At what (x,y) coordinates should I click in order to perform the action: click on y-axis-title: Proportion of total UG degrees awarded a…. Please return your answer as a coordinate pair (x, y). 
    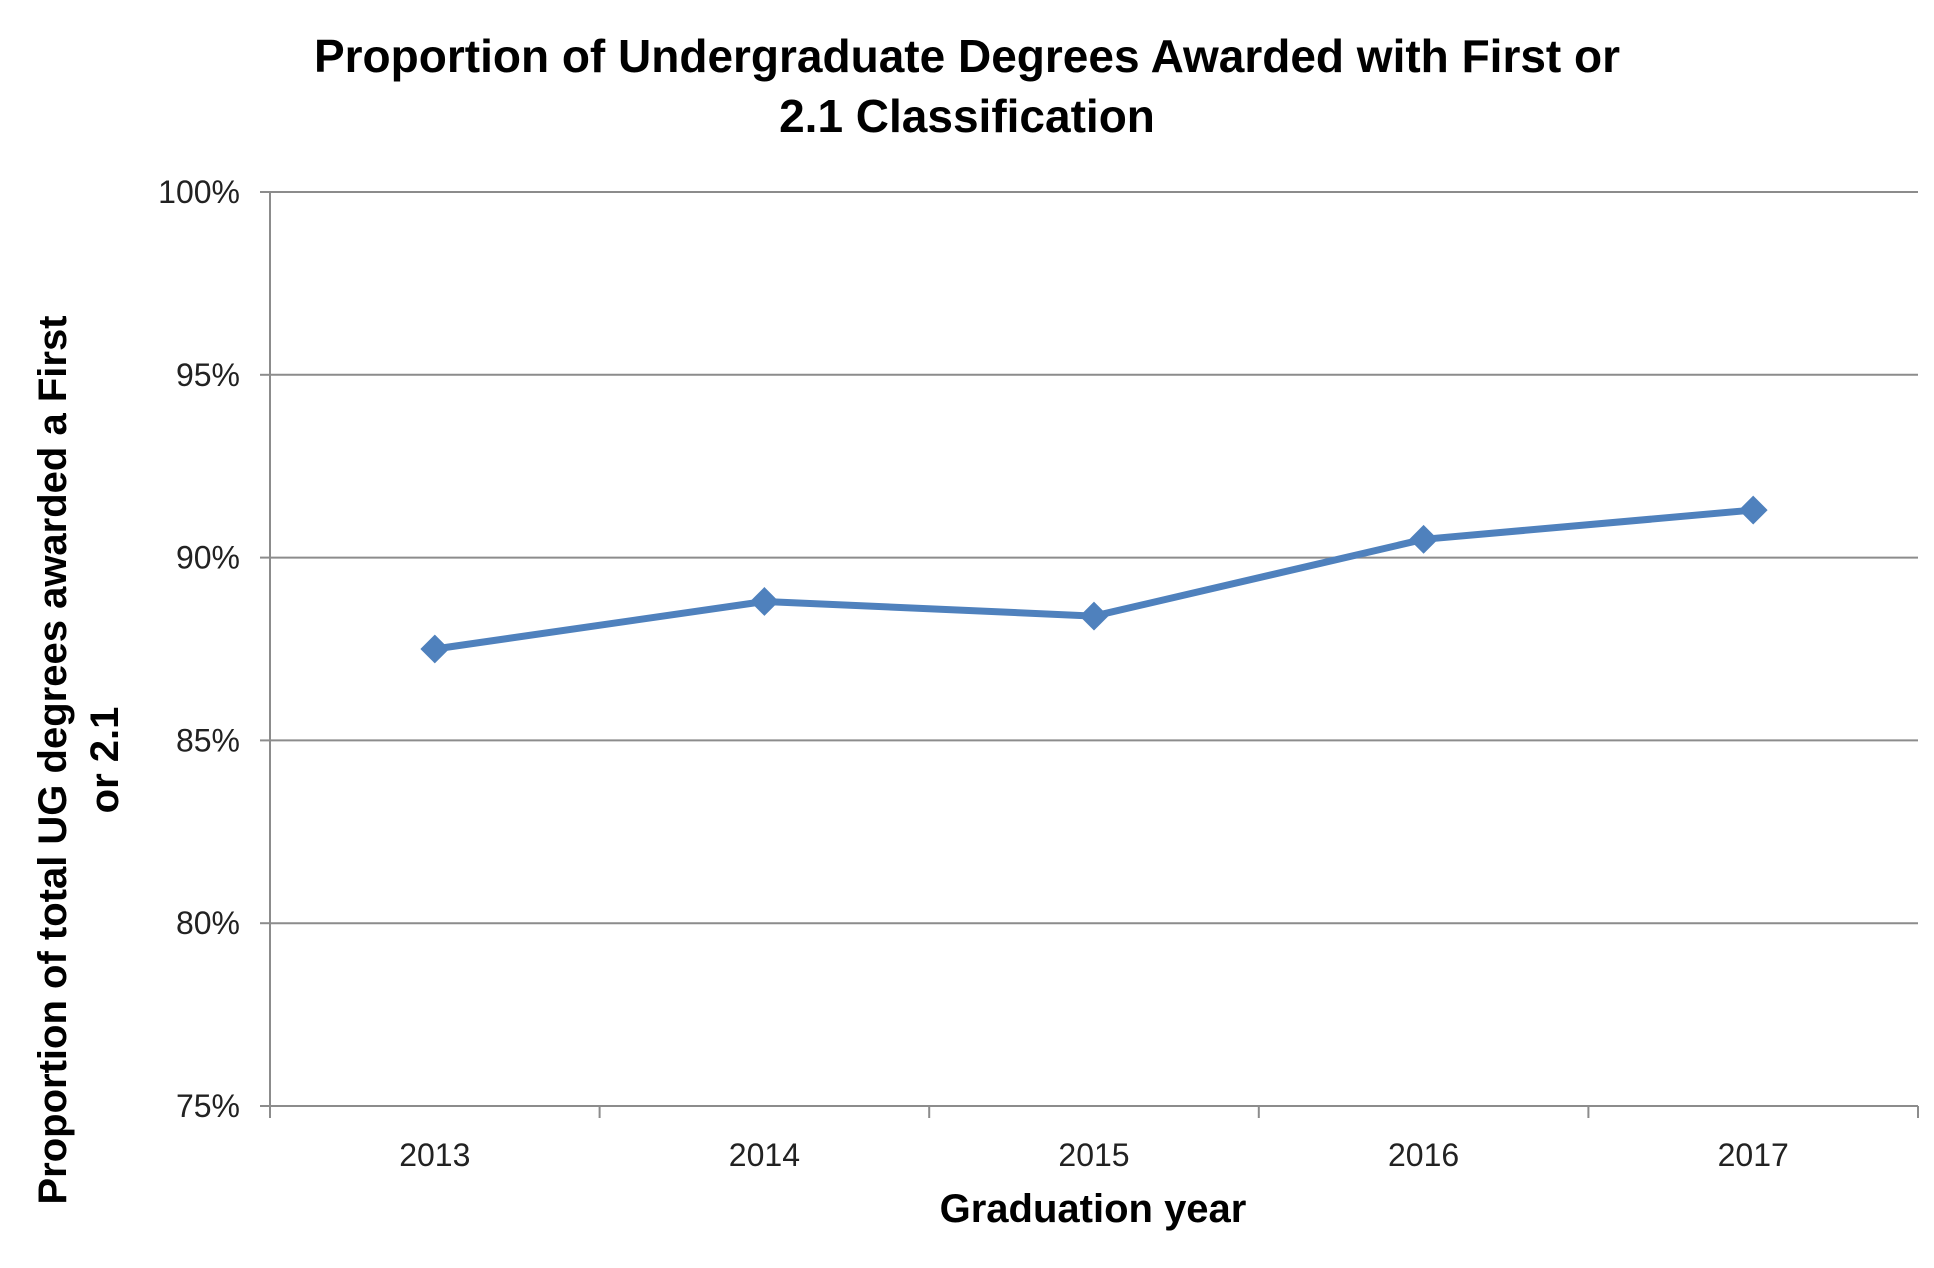
    Looking at the image, I should click on (79, 759).